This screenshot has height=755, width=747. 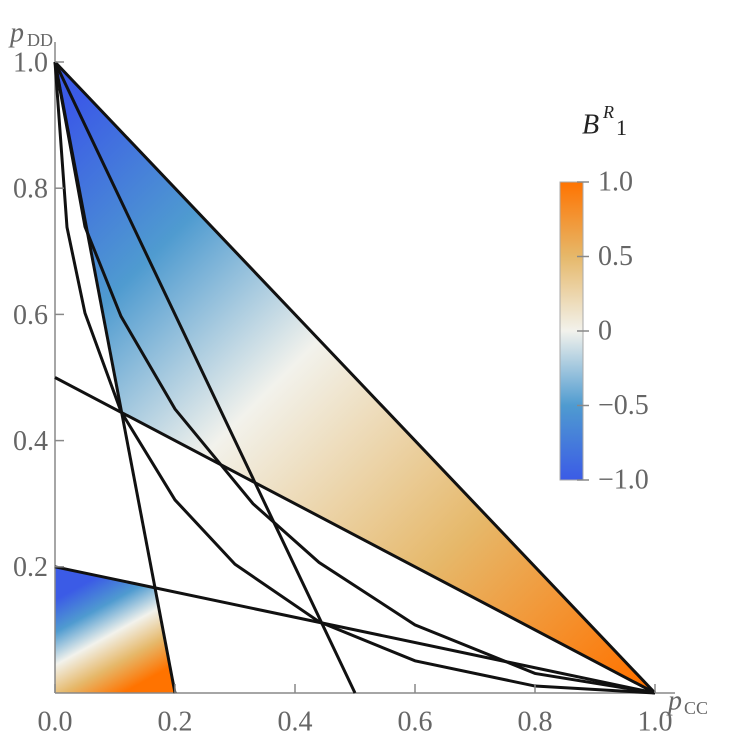 I want to click on x-tick-label: 0.4, so click(x=295, y=721).